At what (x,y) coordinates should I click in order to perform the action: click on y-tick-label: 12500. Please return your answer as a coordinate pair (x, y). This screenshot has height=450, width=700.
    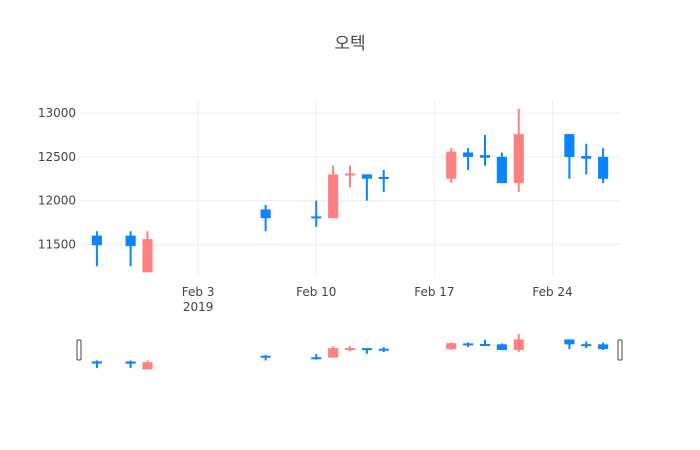
    Looking at the image, I should click on (57, 157).